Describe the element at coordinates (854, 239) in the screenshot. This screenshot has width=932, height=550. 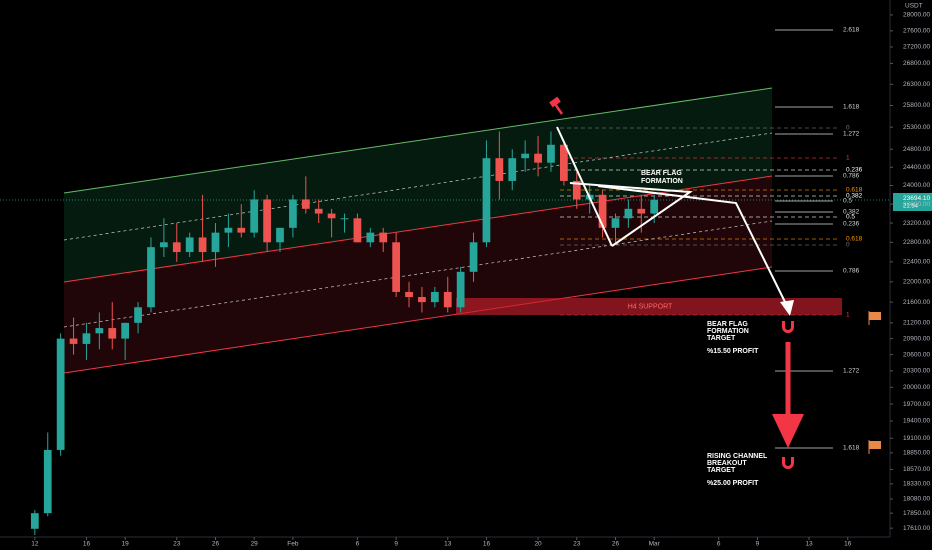
I see `fib-label: 0.618` at that location.